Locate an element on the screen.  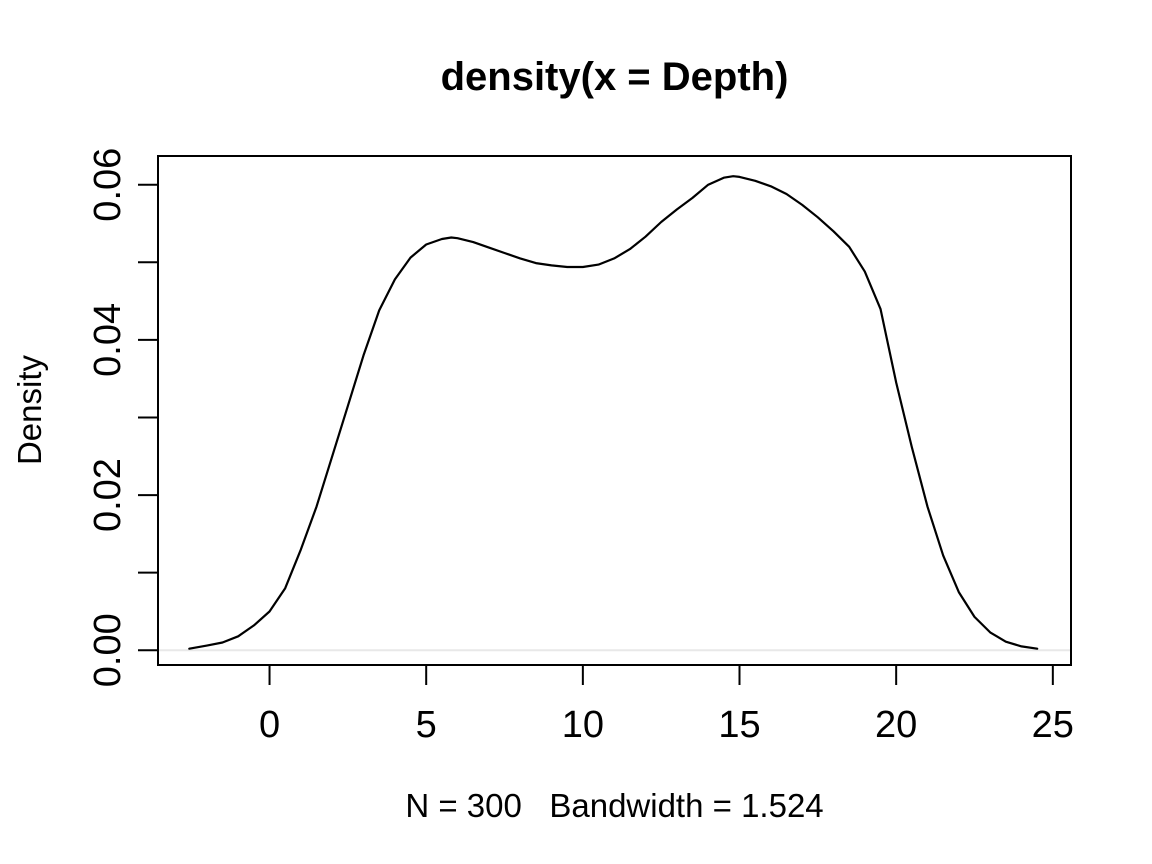
x-axis-label: N = 300 Bandwidth = 1.524 is located at coordinates (614, 805).